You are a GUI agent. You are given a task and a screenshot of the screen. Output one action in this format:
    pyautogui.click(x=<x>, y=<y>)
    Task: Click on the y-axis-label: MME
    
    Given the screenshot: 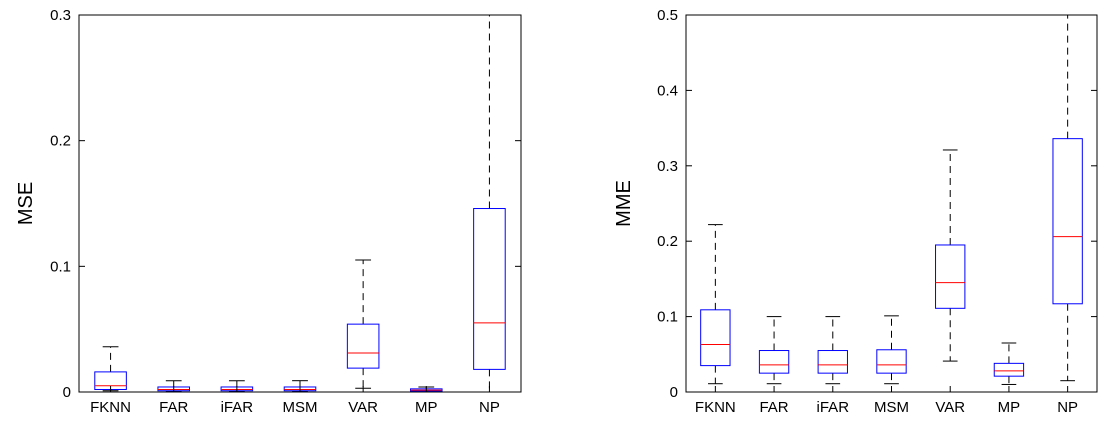 What is the action you would take?
    pyautogui.click(x=624, y=203)
    